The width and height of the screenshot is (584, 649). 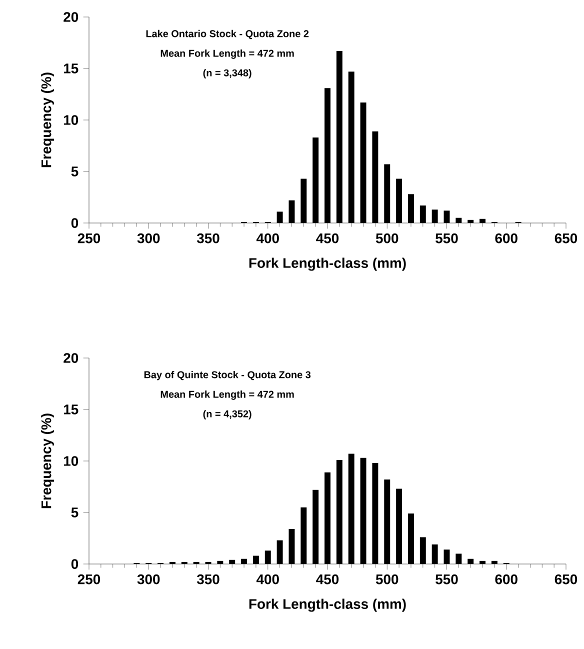 What do you see at coordinates (227, 375) in the screenshot?
I see `annotation: Bay of Quinte Stock - Quota Zone 3` at bounding box center [227, 375].